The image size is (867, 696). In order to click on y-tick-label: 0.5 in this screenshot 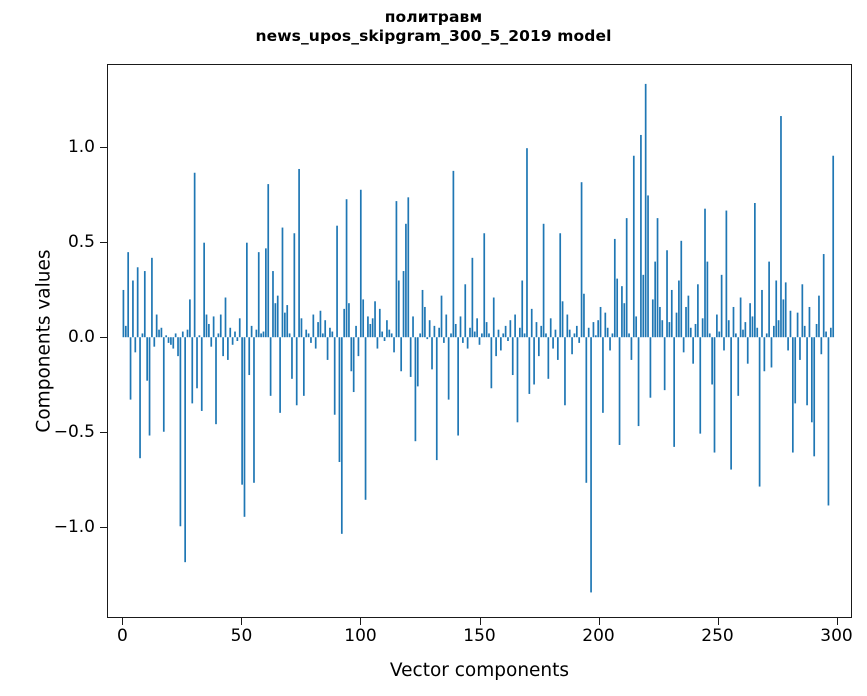, I will do `click(81, 242)`.